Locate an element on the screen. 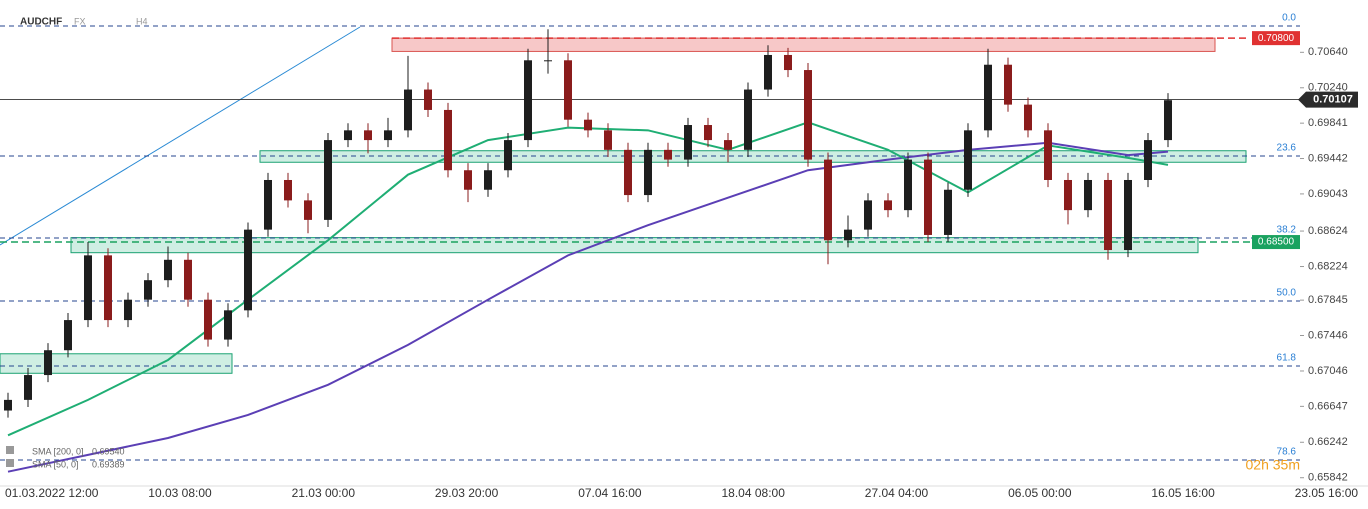 The height and width of the screenshot is (509, 1368). legend-name: SMA [200, 0] is located at coordinates (58, 451).